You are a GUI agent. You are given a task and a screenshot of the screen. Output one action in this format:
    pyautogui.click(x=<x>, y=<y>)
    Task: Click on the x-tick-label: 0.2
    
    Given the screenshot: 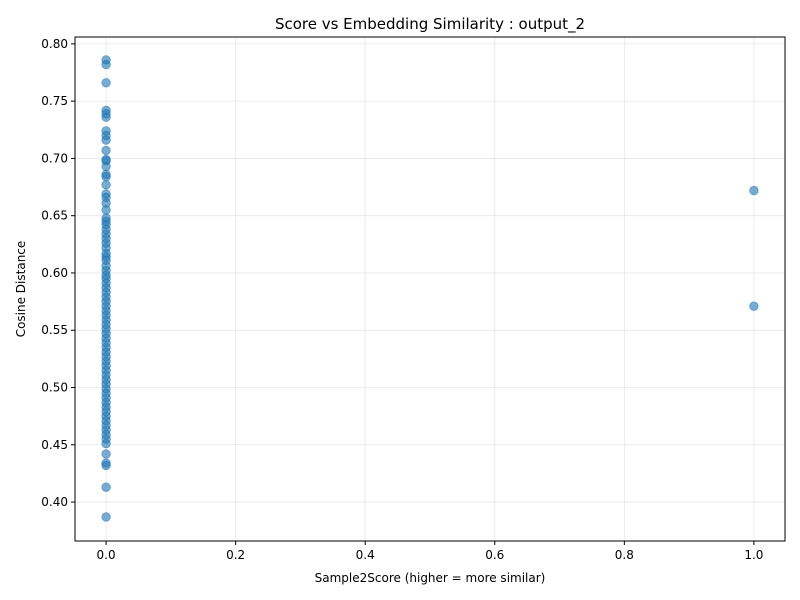 What is the action you would take?
    pyautogui.click(x=235, y=555)
    